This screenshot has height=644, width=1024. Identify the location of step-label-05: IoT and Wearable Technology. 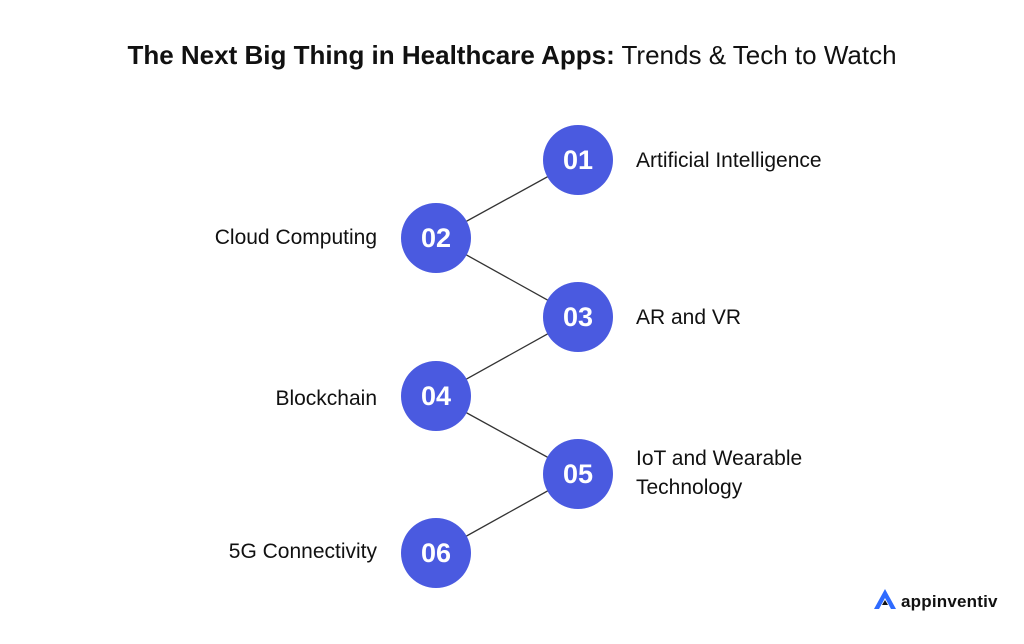
(719, 473).